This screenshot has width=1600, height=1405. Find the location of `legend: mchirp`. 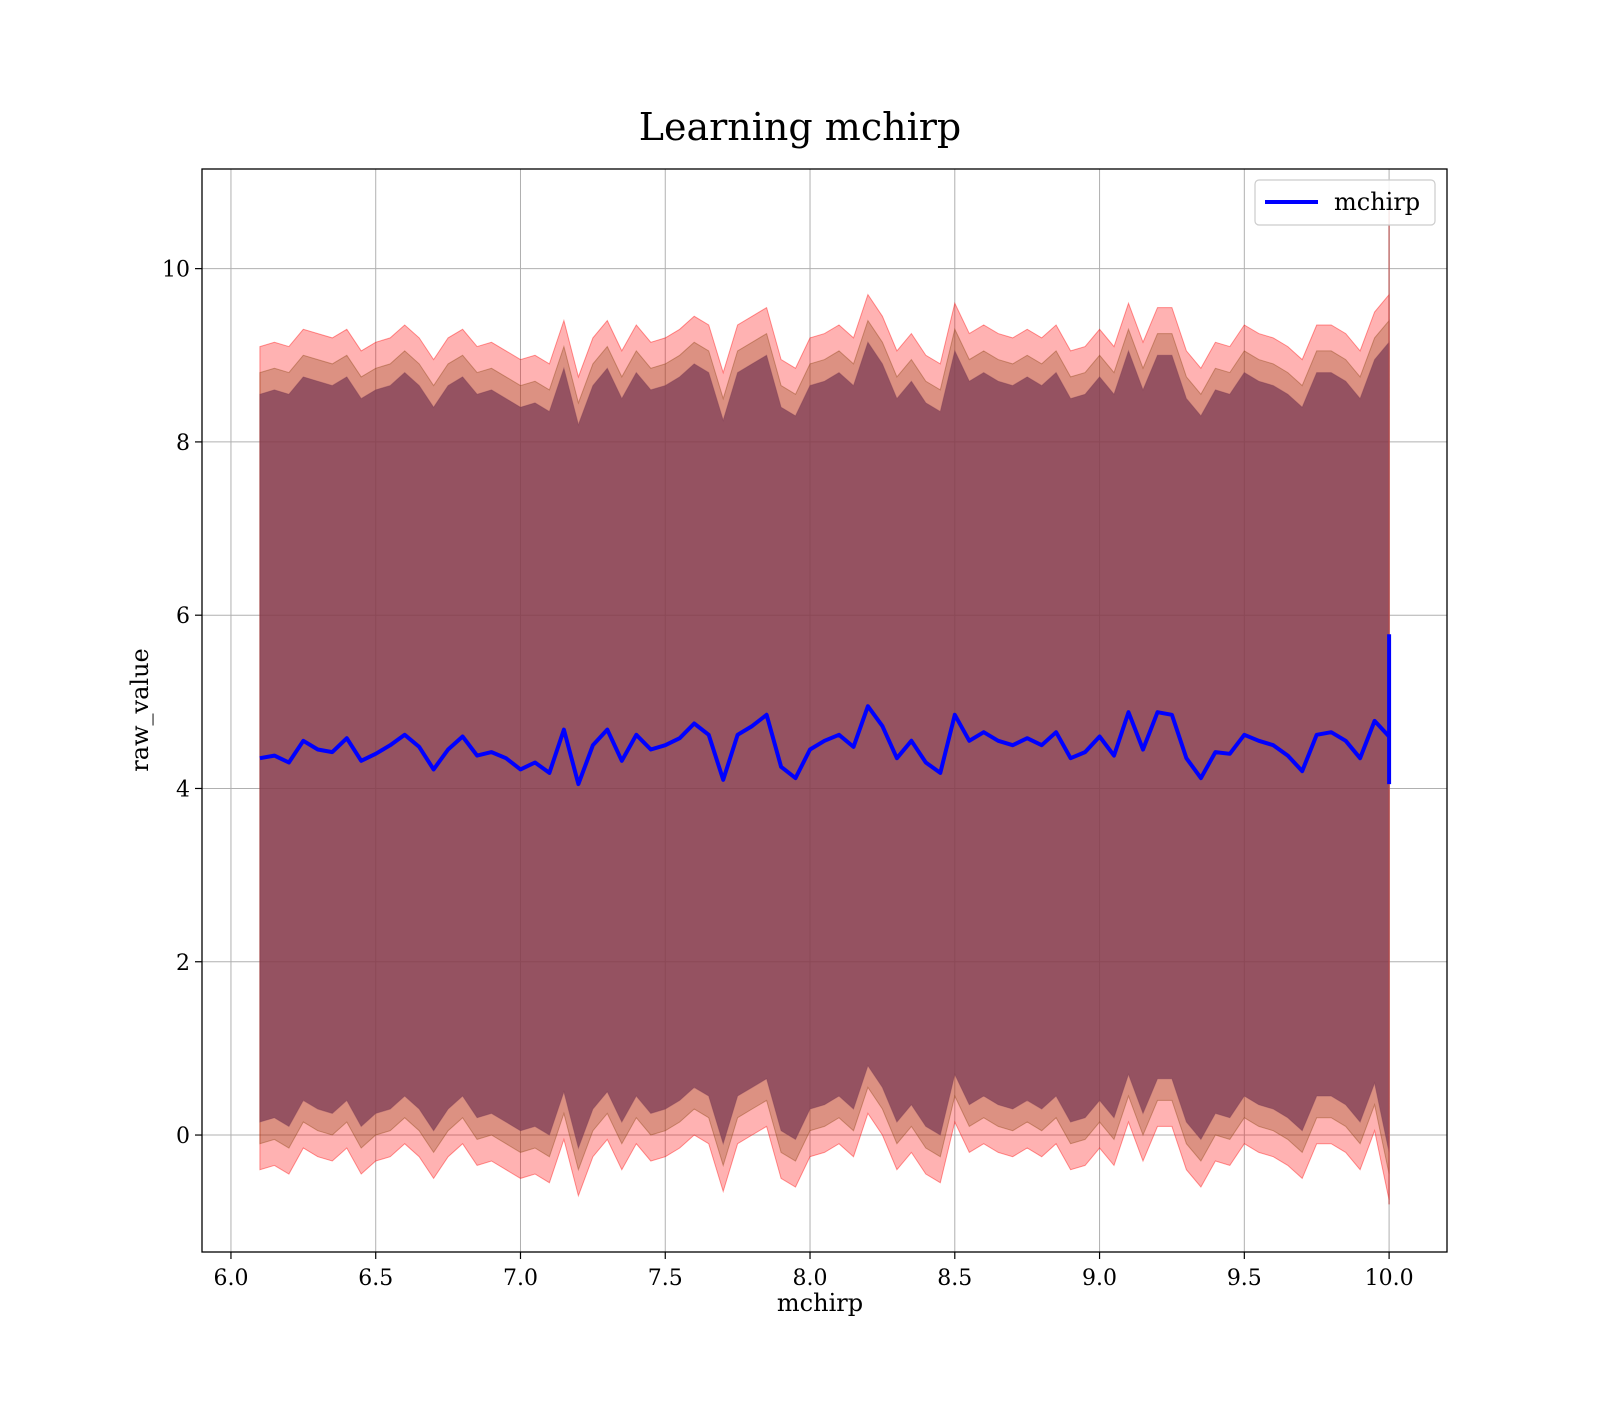

legend: mchirp is located at coordinates (1345, 202).